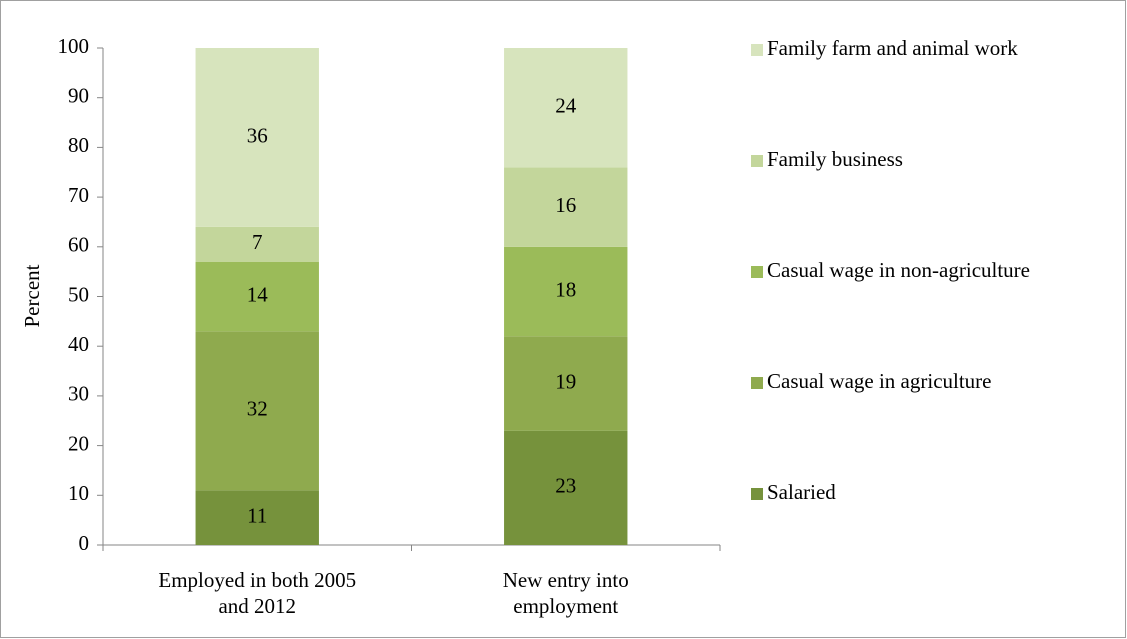 The width and height of the screenshot is (1127, 639). Describe the element at coordinates (78, 245) in the screenshot. I see `y-tick-label: 60` at that location.